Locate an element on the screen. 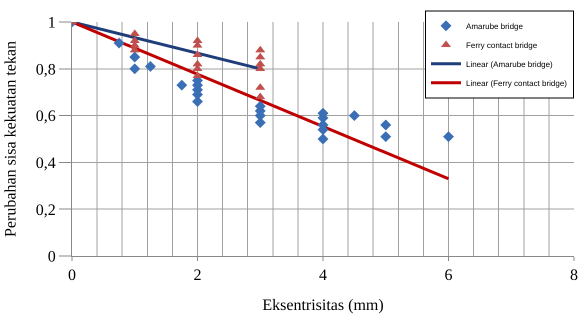  legend-label: Ferry contact bridge is located at coordinates (502, 45).